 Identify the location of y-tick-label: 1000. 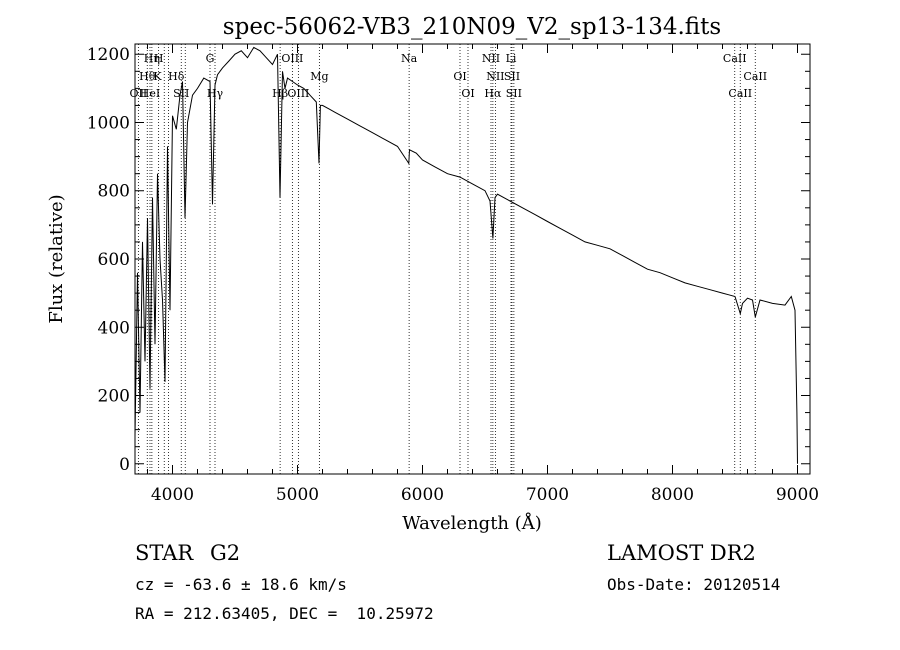
(108, 123).